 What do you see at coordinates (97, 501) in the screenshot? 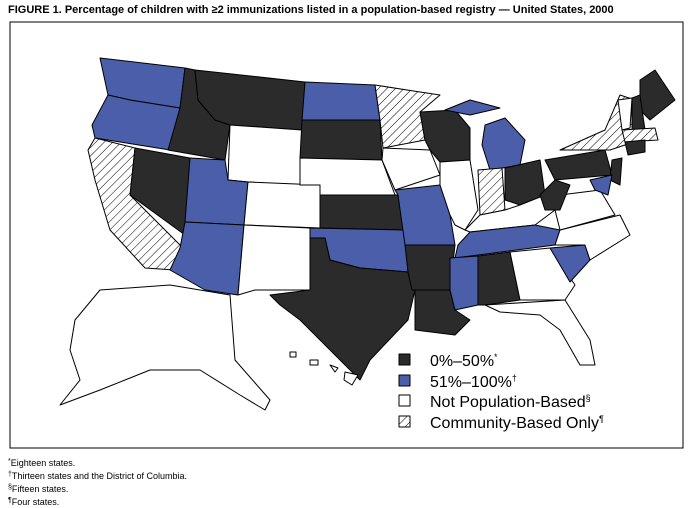
I see `footnote: ¶Four states.` at bounding box center [97, 501].